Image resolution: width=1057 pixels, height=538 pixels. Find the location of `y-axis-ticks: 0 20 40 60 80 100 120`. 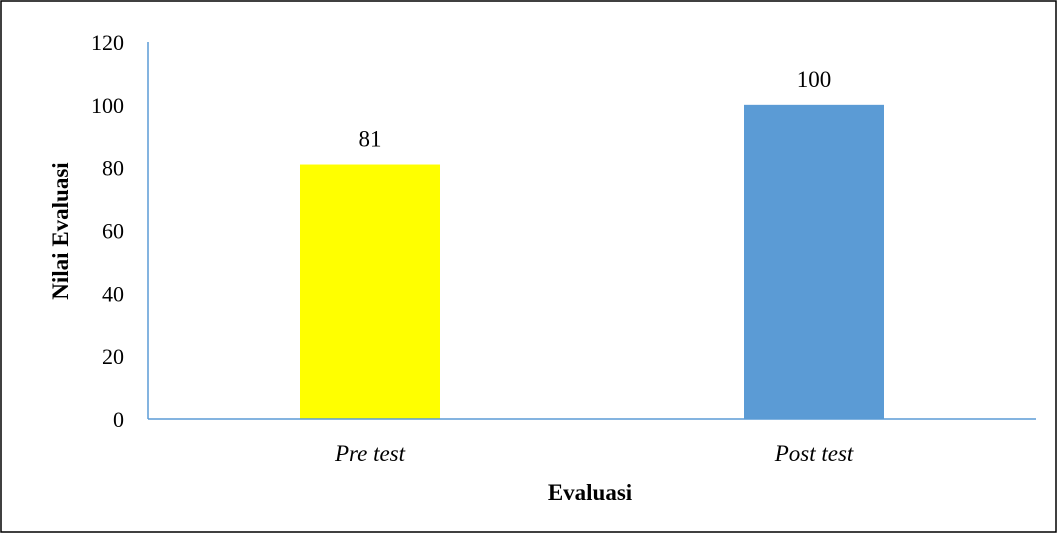

y-axis-ticks: 0 20 40 60 80 100 120 is located at coordinates (107, 231).